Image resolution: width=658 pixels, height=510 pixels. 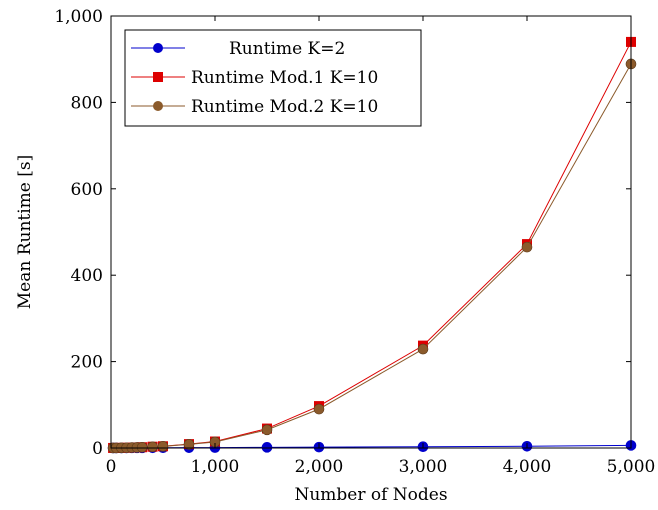 What do you see at coordinates (25, 232) in the screenshot?
I see `y-axis-label: Mean Runtime [s]` at bounding box center [25, 232].